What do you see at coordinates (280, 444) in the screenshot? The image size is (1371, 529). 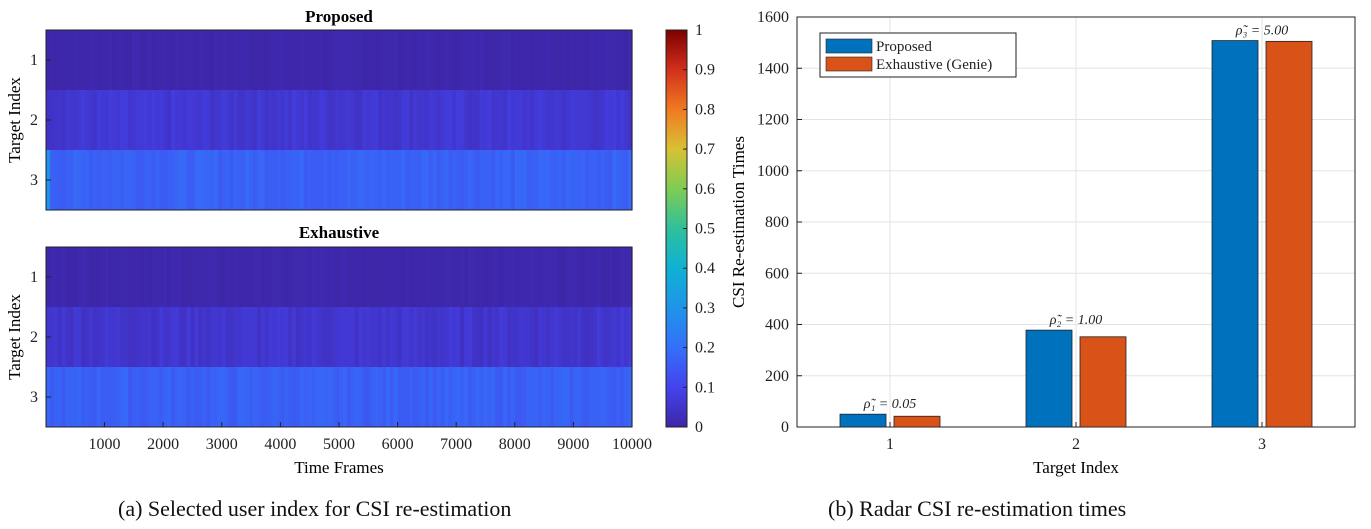 I see `x-tick-label: 4000` at bounding box center [280, 444].